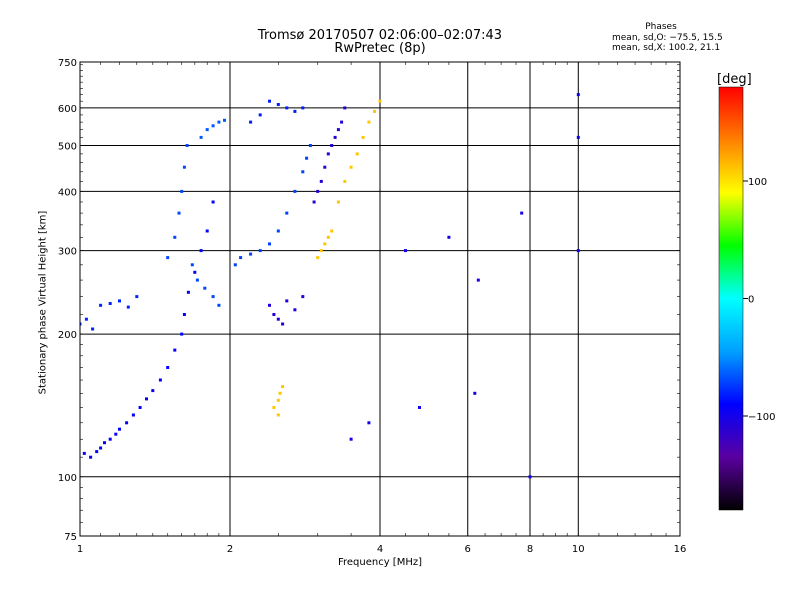  Describe the element at coordinates (578, 549) in the screenshot. I see `x-tick-label: 10` at that location.